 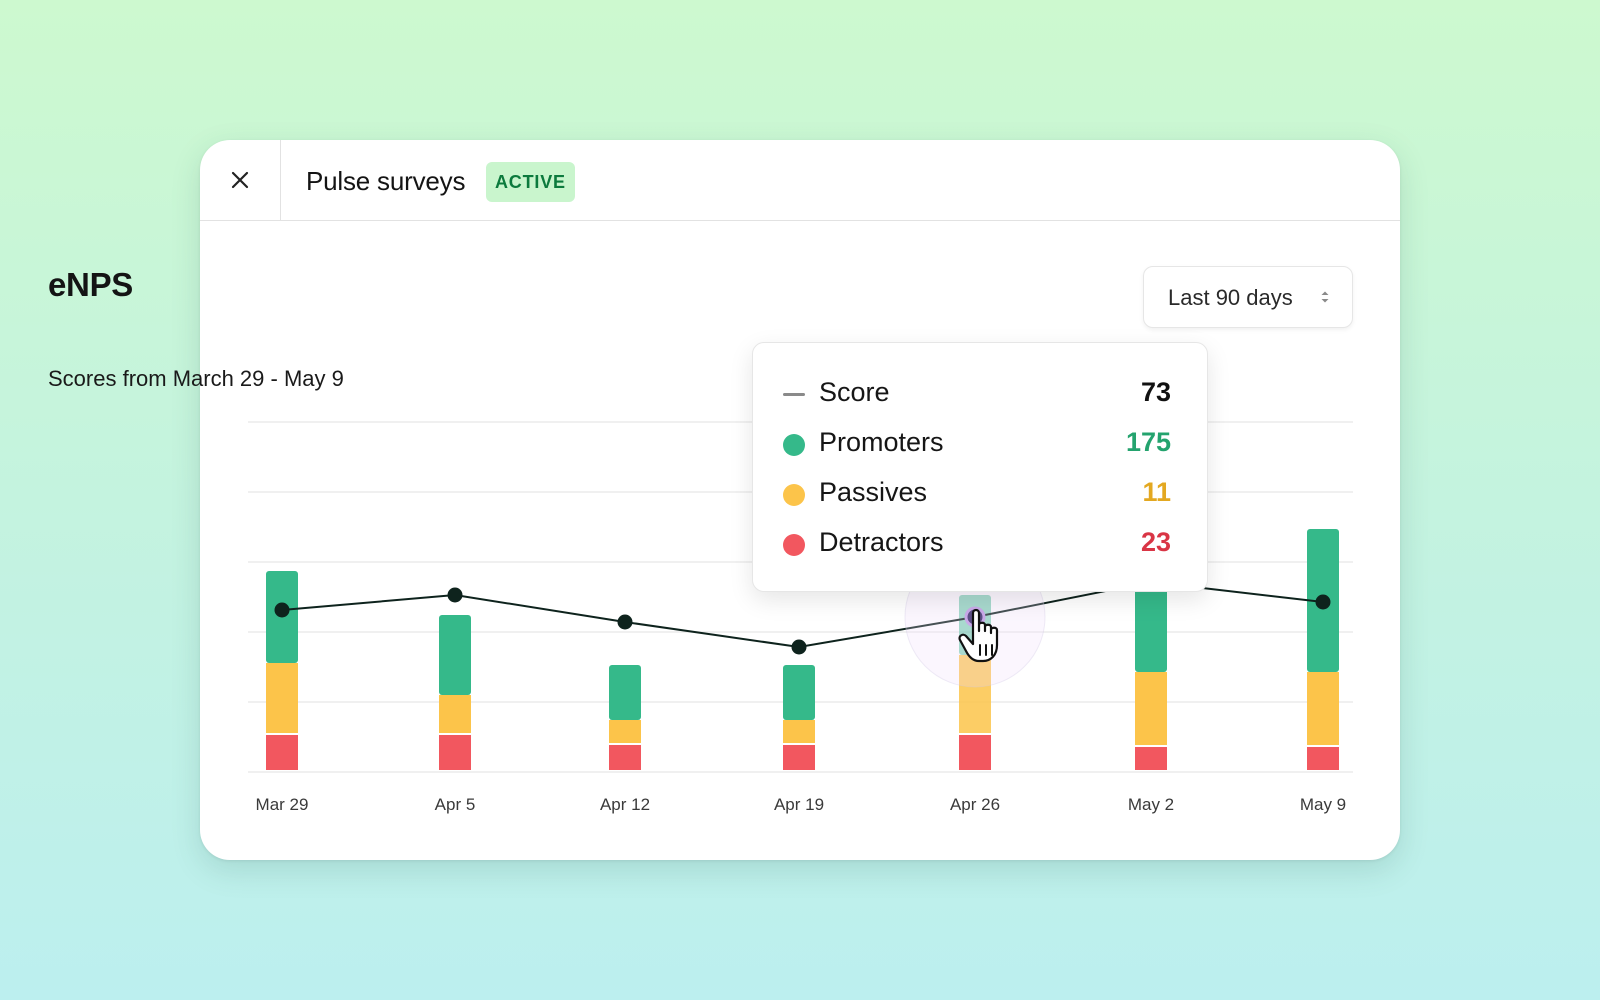 I want to click on score-legend-line, so click(x=794, y=394).